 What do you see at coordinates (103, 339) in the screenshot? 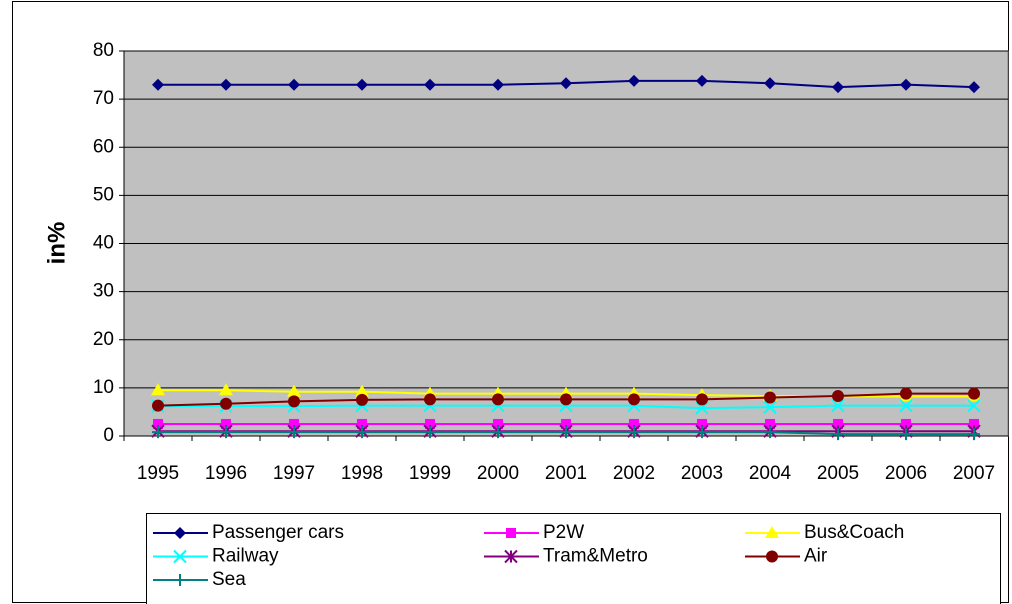
I see `y-tick-label: 20` at bounding box center [103, 339].